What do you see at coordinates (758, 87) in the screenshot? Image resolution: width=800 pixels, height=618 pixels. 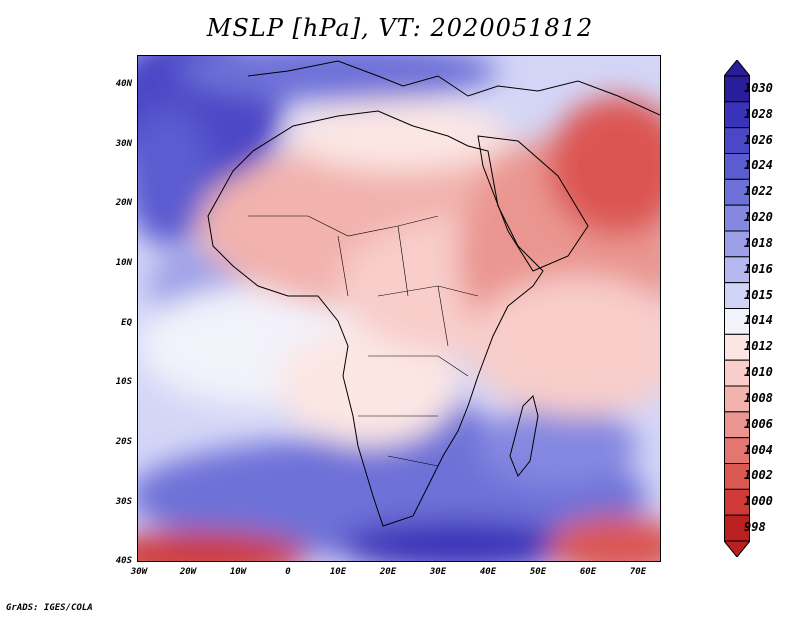 I see `colorbar-label: 1030` at bounding box center [758, 87].